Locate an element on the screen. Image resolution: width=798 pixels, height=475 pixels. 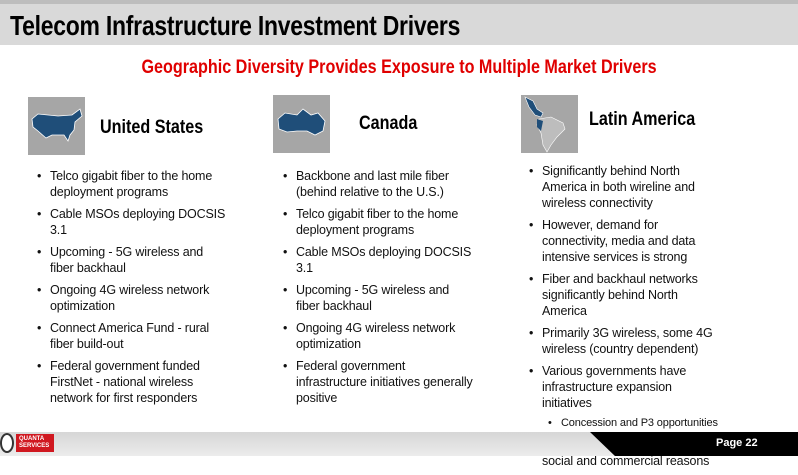
top-border is located at coordinates (399, 2).